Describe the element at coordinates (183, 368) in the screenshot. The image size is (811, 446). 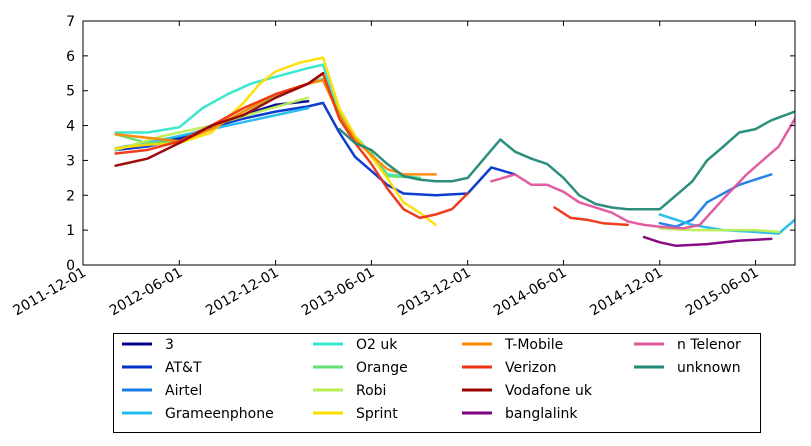
I see `legend-label-at-t: AT&T` at that location.